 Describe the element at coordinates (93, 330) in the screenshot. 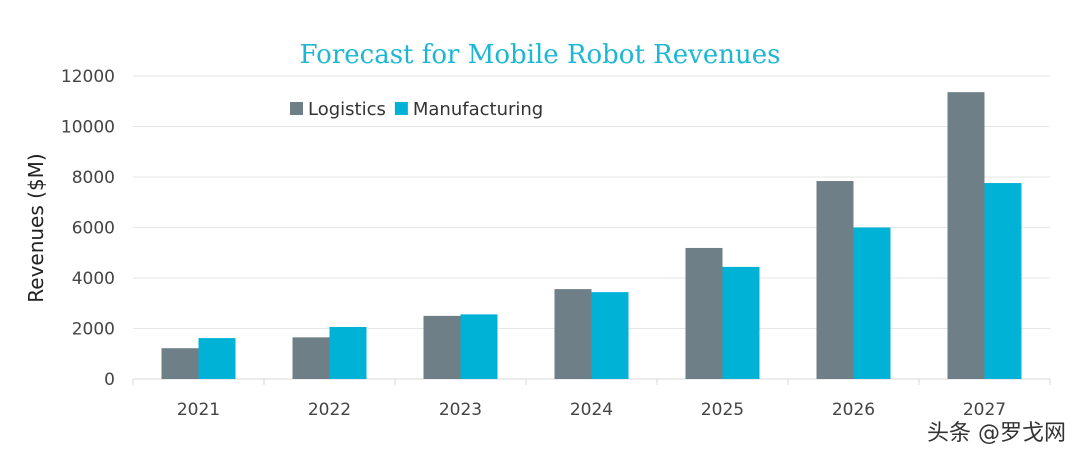

I see `y-tick-label: 2000` at that location.